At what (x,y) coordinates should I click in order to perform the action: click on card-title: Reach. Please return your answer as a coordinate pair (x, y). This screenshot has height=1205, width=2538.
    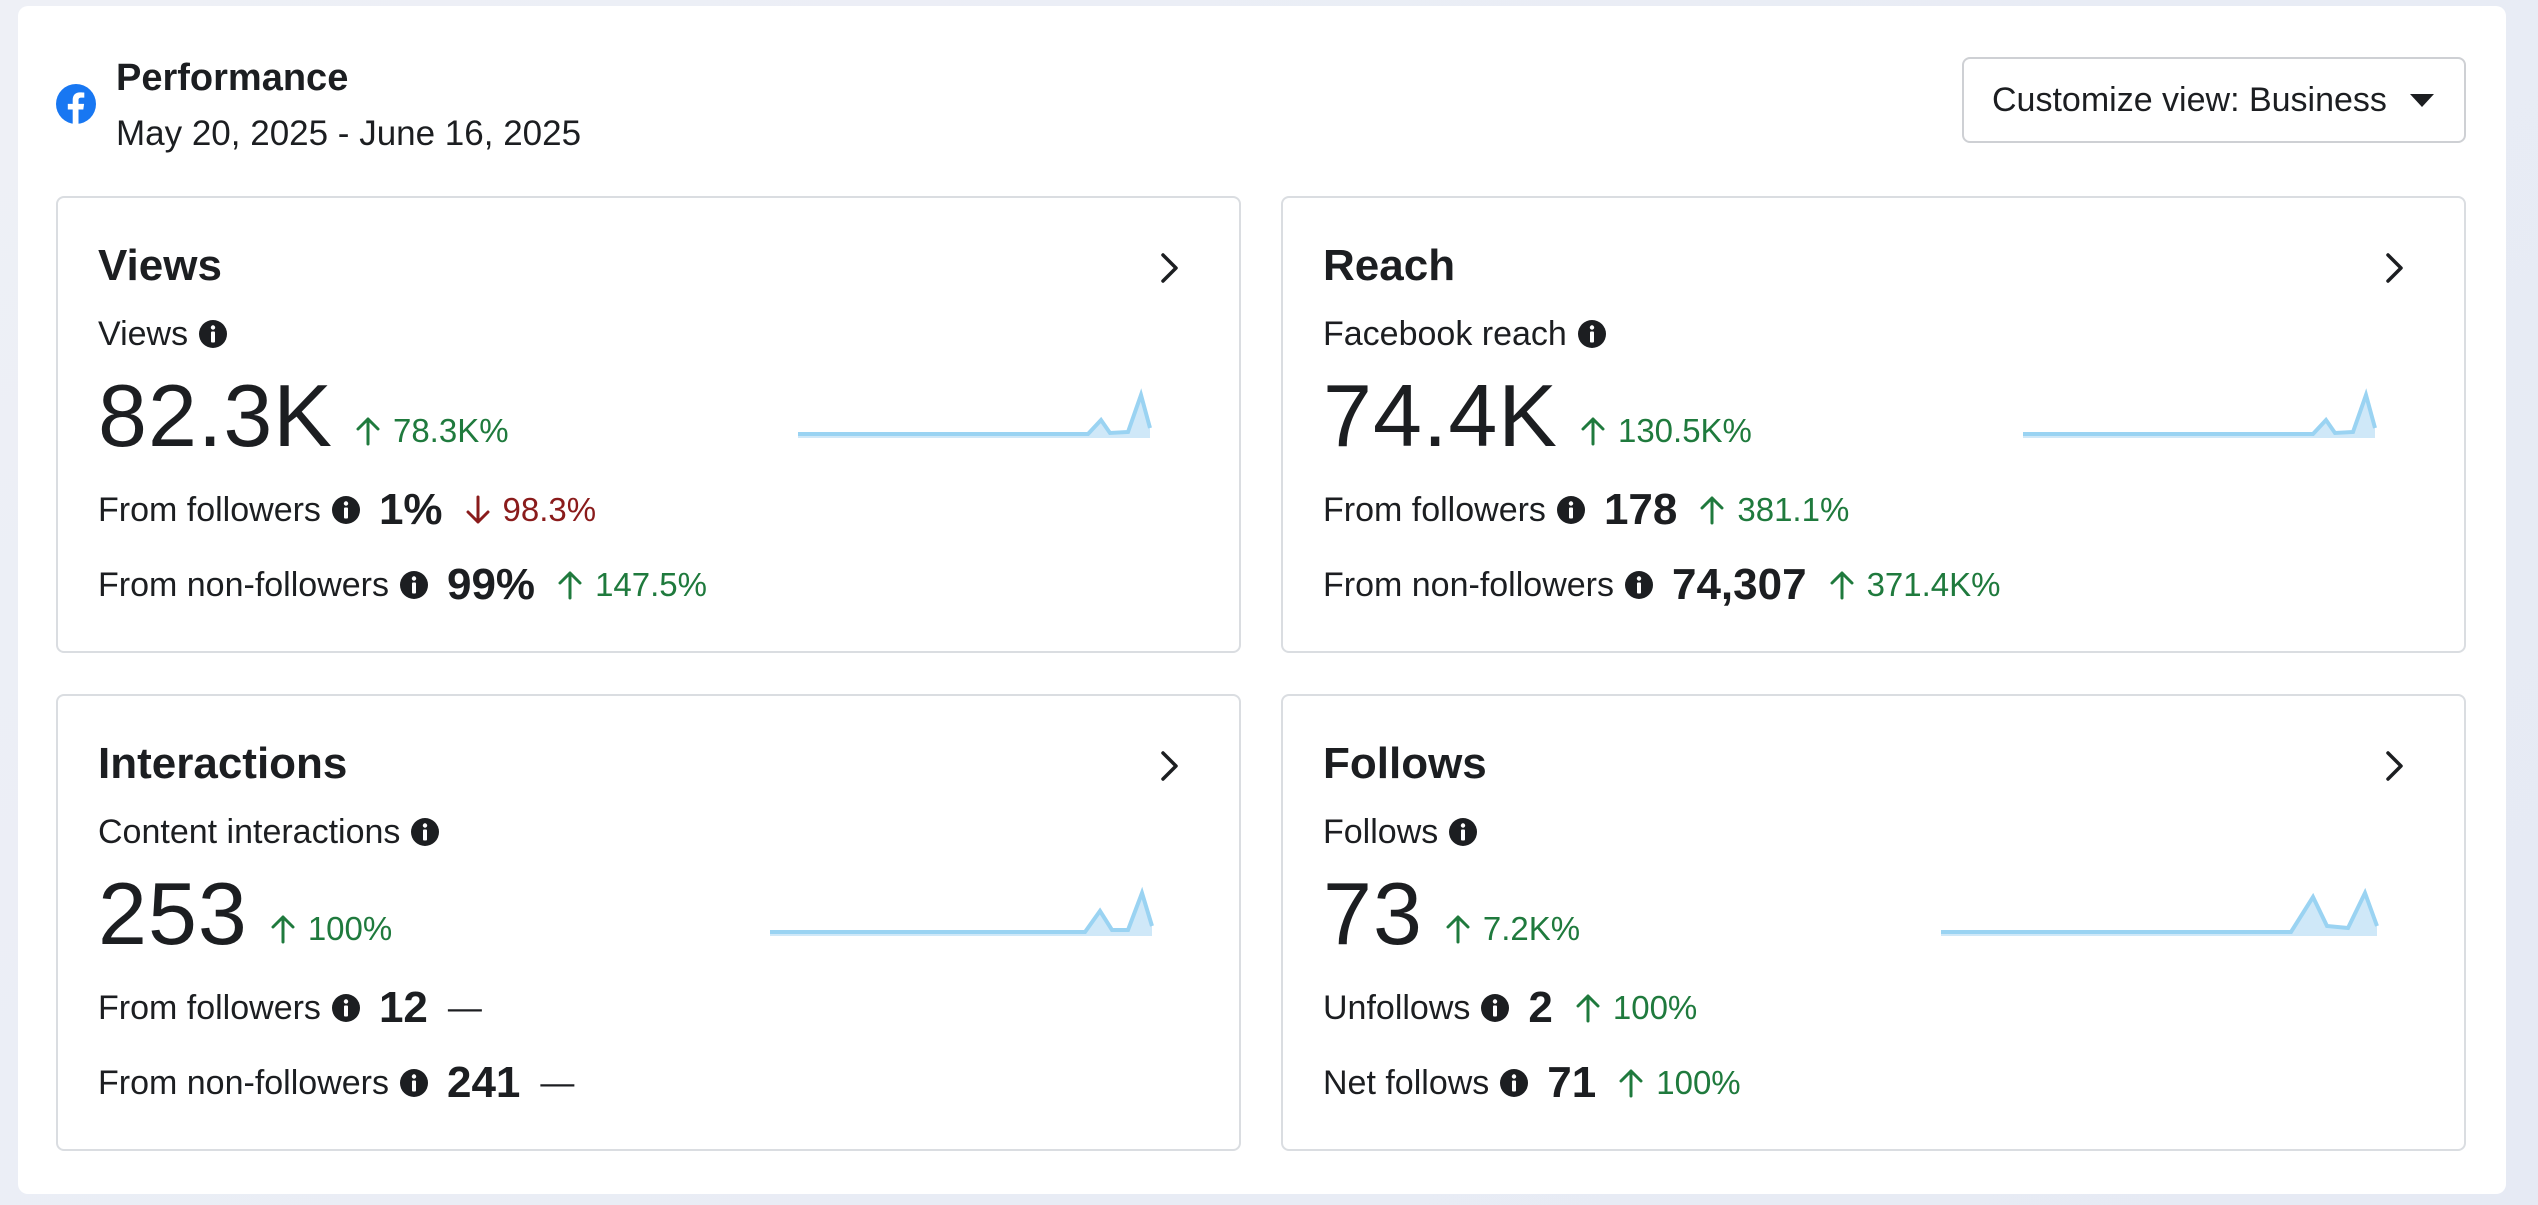
    Looking at the image, I should click on (1389, 265).